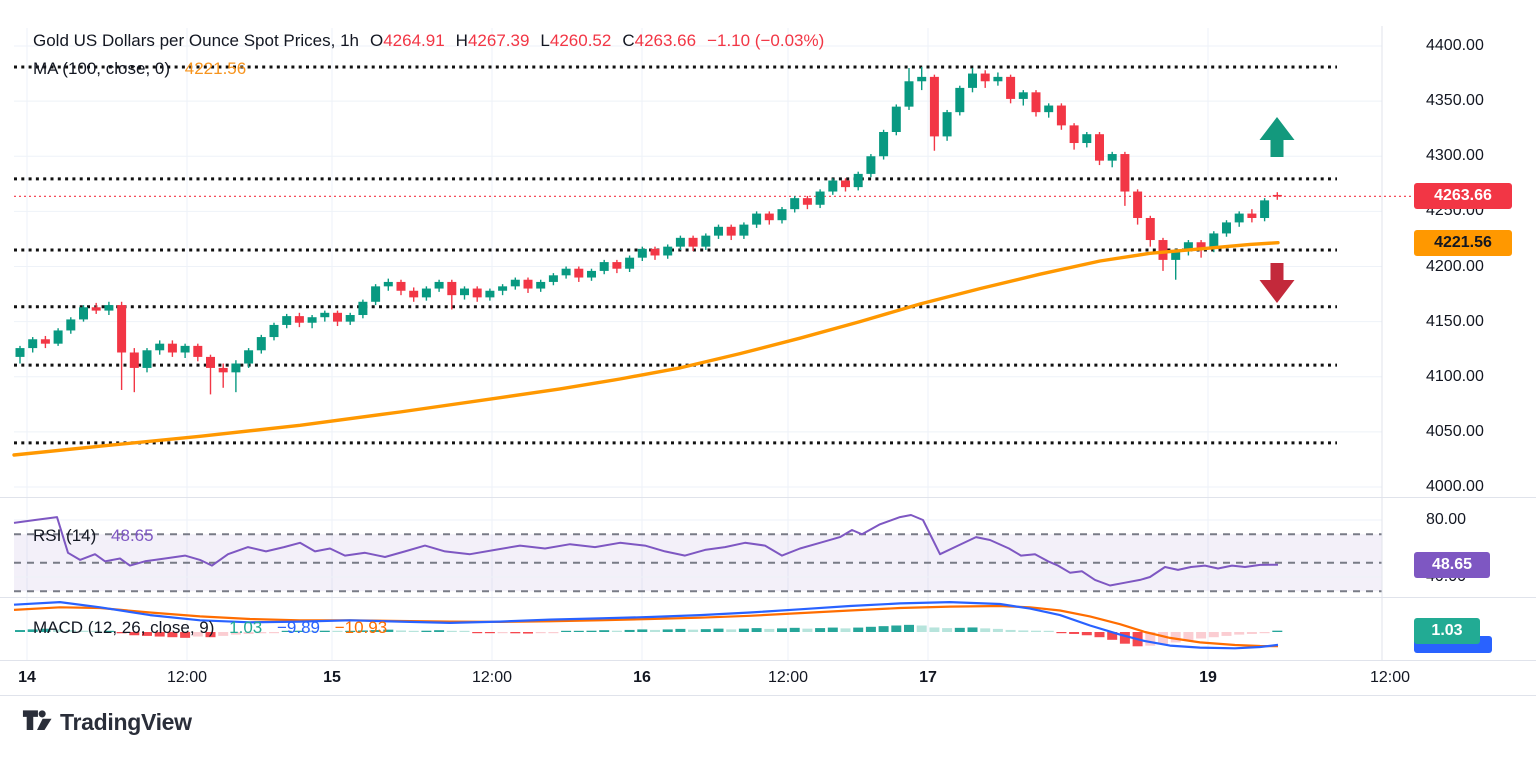 The height and width of the screenshot is (763, 1536). What do you see at coordinates (665, 40) in the screenshot?
I see `ohlc-value: 4263.66` at bounding box center [665, 40].